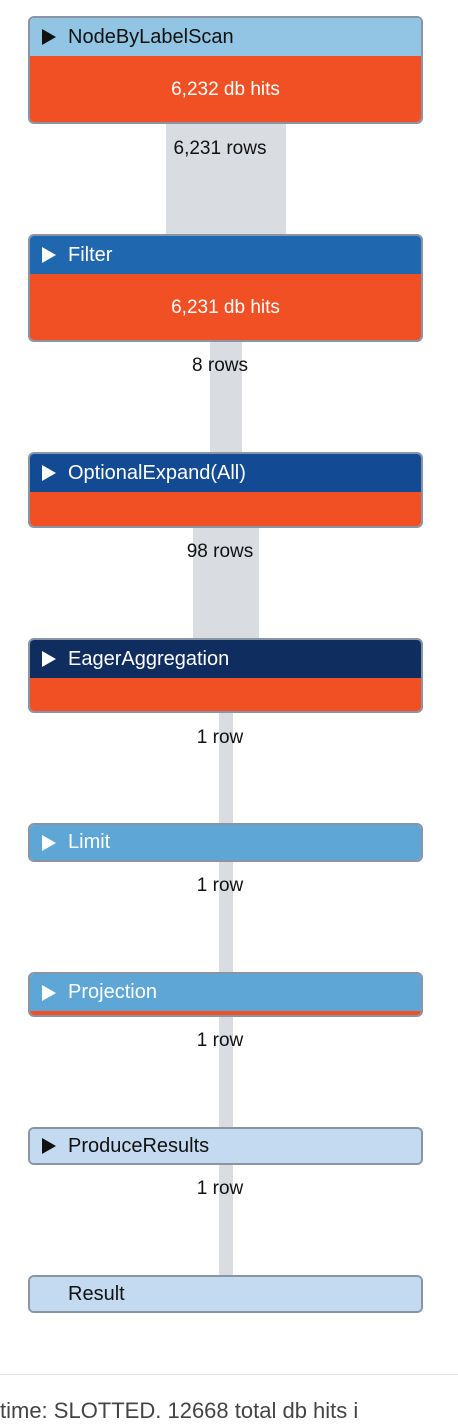  I want to click on operator-result: Result, so click(225, 1294).